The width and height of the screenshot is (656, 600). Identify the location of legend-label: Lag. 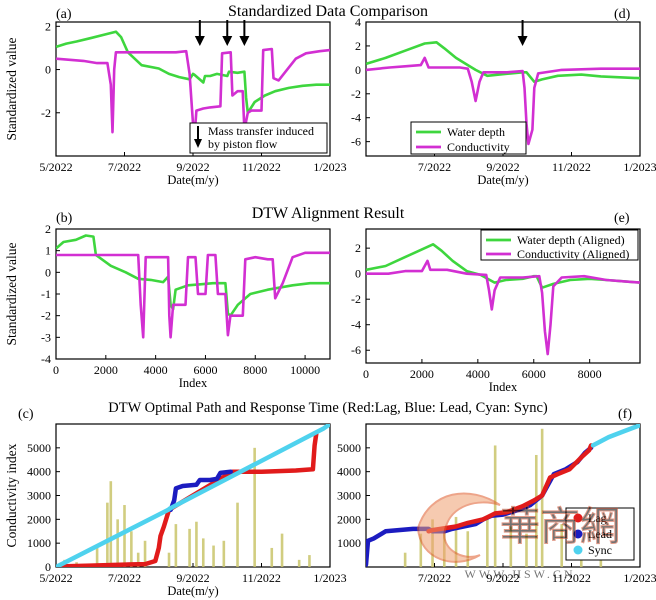
(597, 518).